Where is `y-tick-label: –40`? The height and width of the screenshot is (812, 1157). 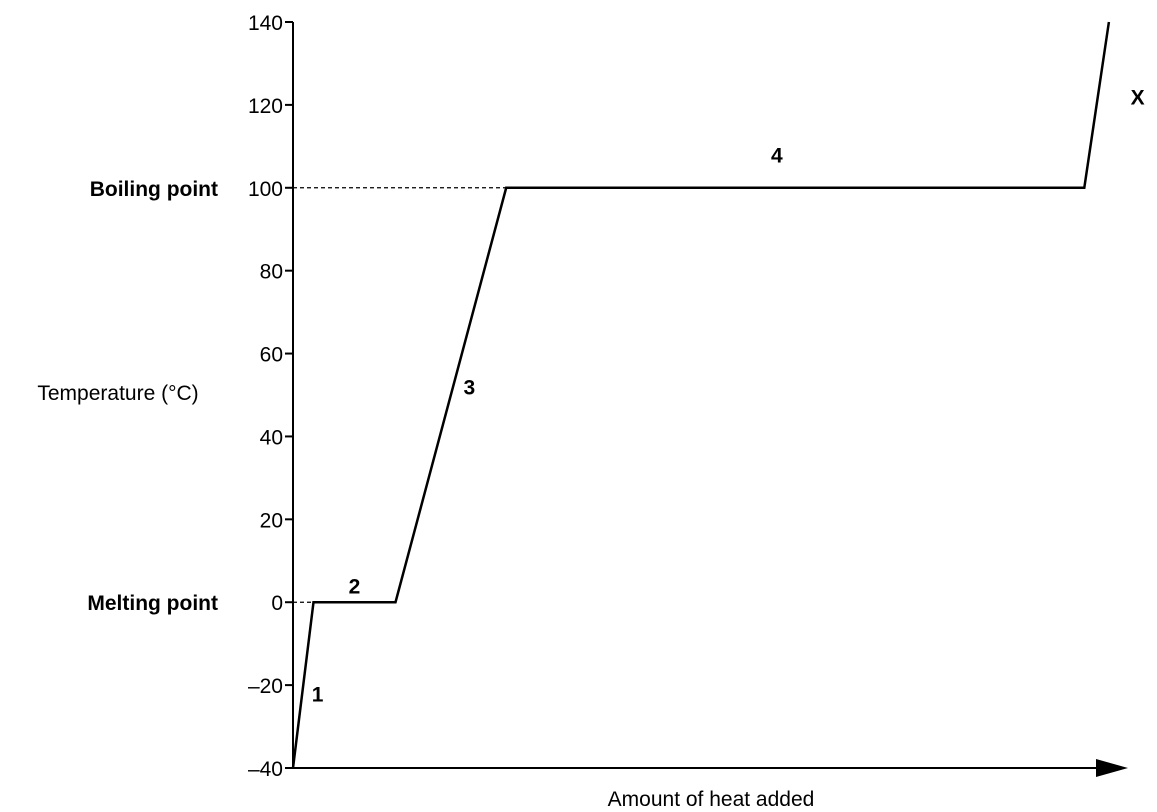
y-tick-label: –40 is located at coordinates (265, 769).